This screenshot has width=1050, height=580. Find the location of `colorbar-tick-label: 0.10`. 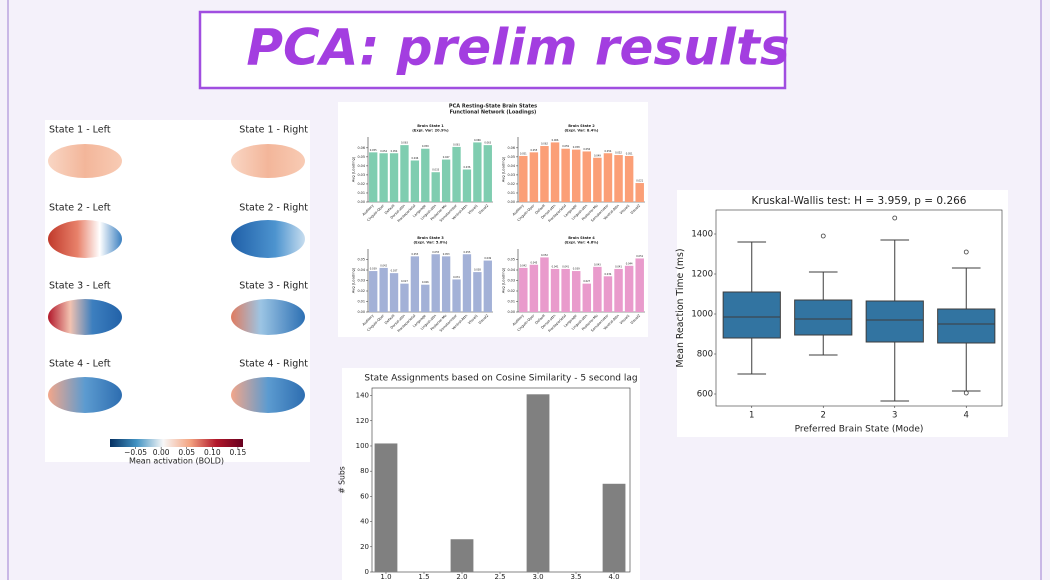

colorbar-tick-label: 0.10 is located at coordinates (212, 452).